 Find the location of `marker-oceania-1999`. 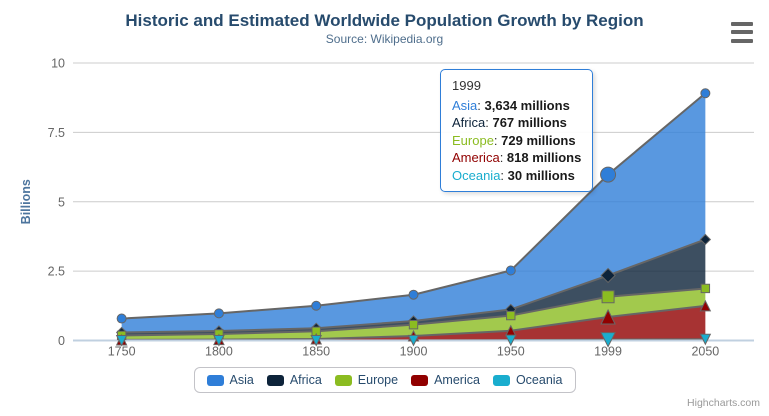

marker-oceania-1999 is located at coordinates (608, 340).